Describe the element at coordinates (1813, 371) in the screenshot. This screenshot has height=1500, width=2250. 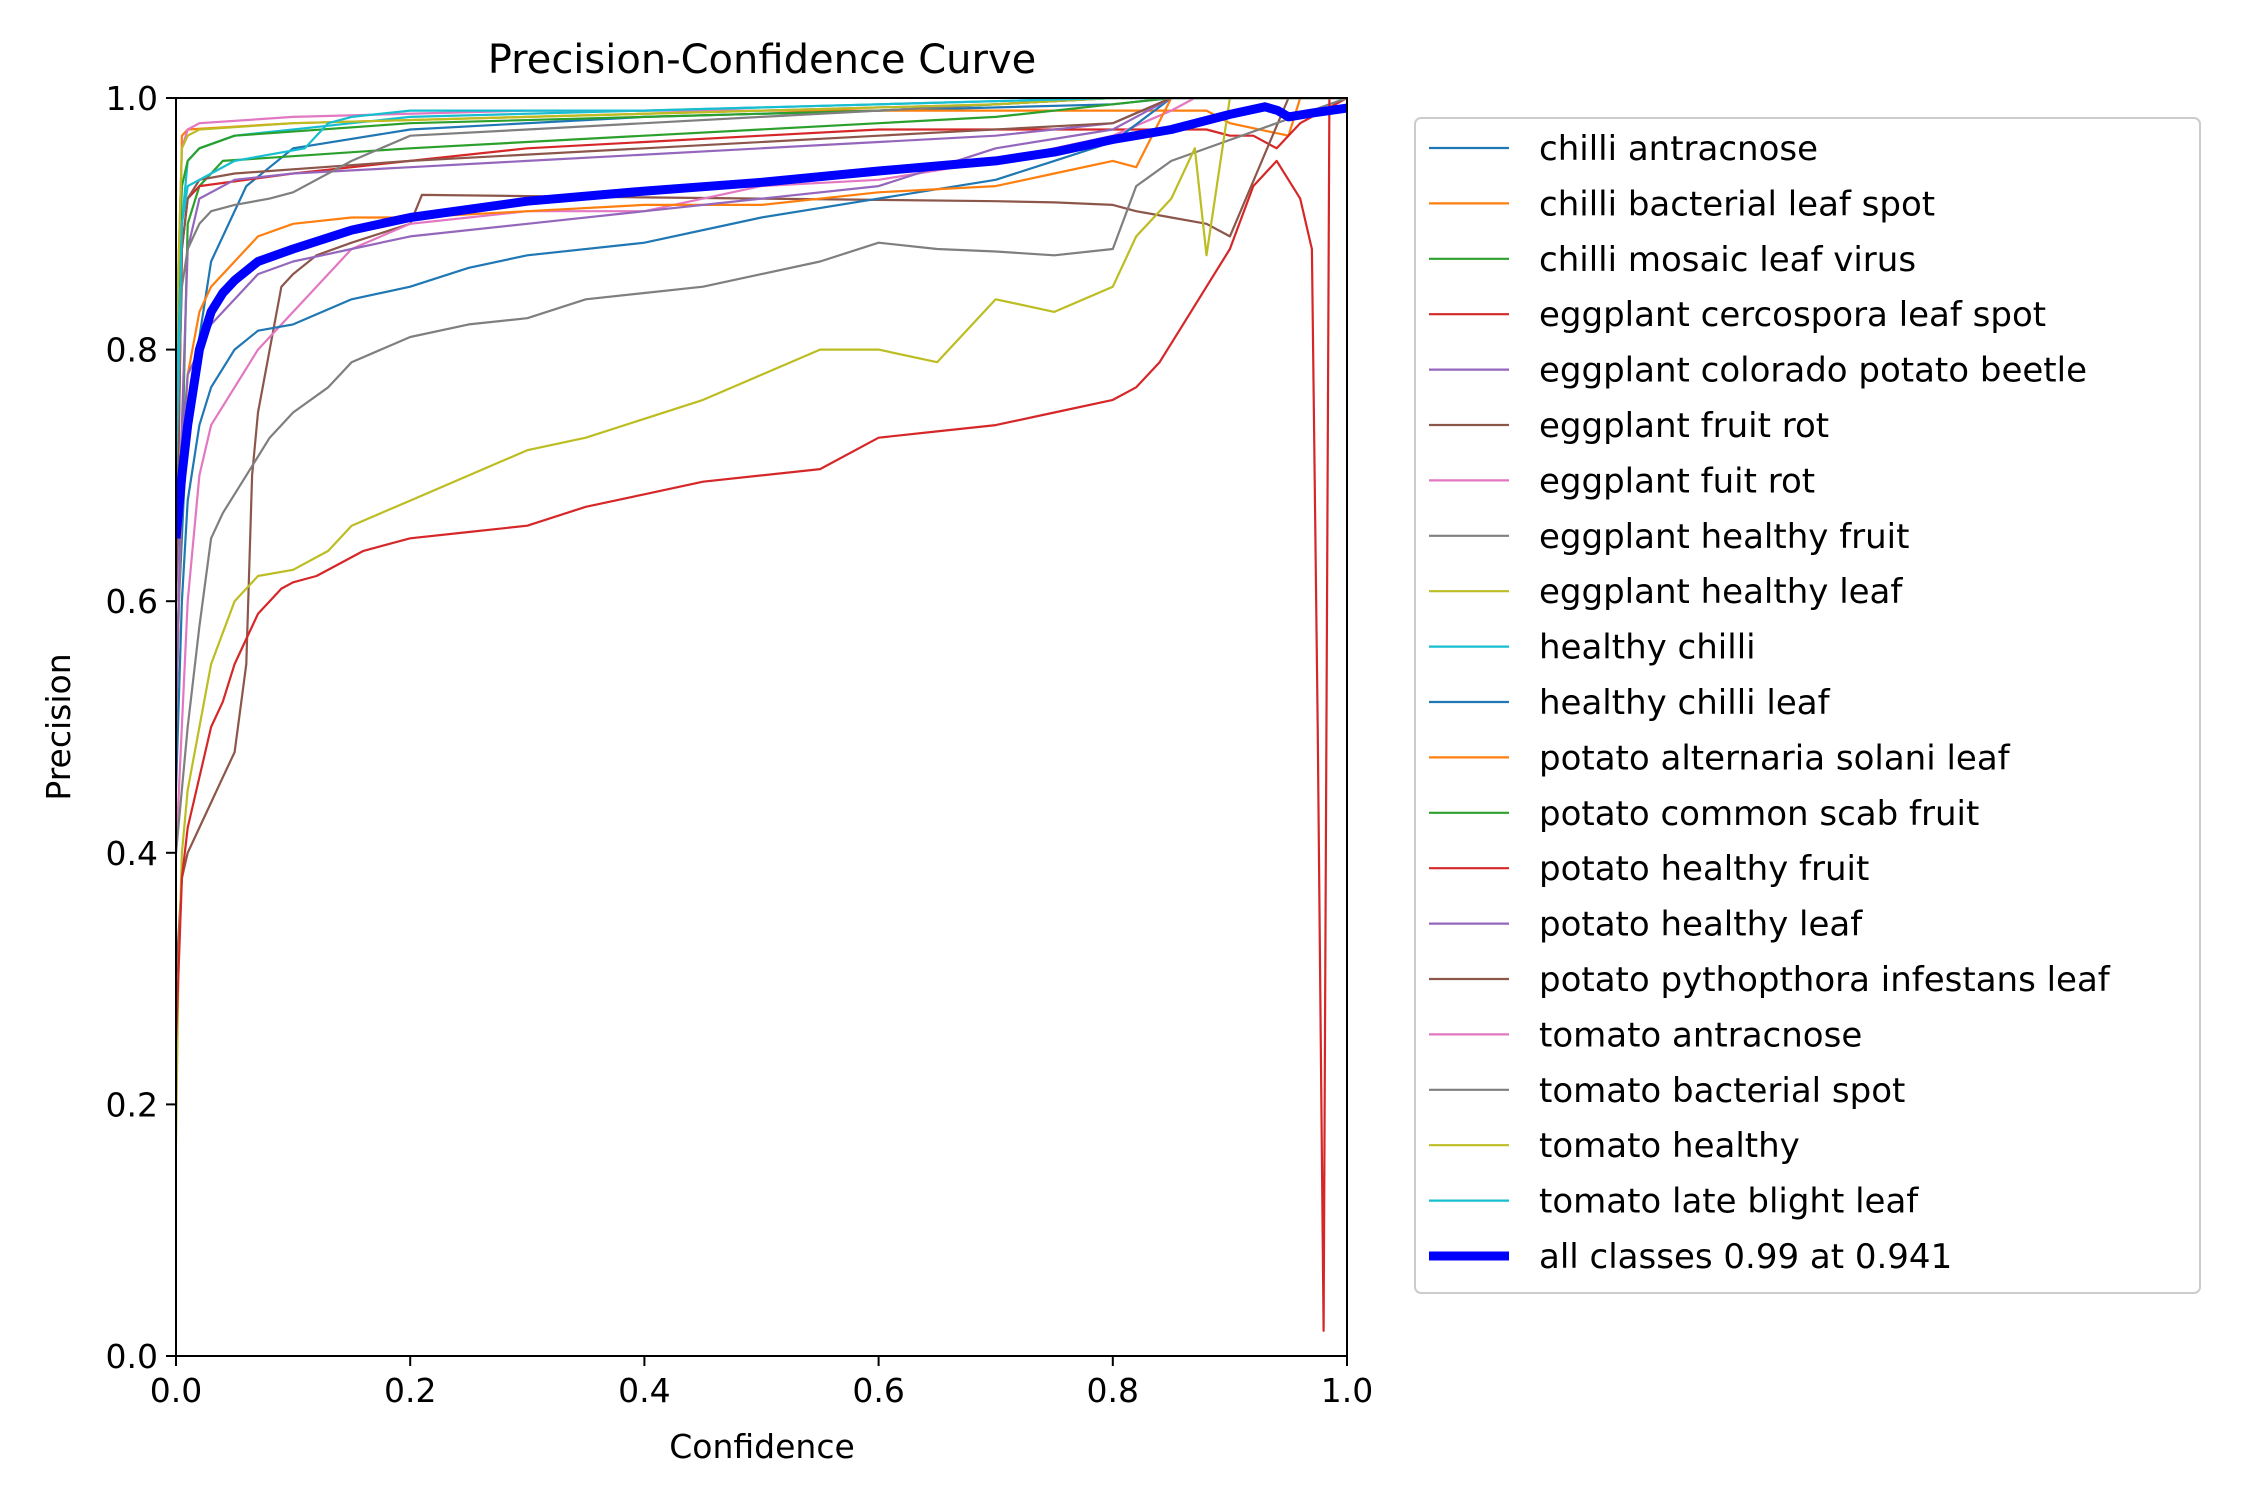
I see `legend-label-4: eggplant colorado potato beetle` at that location.